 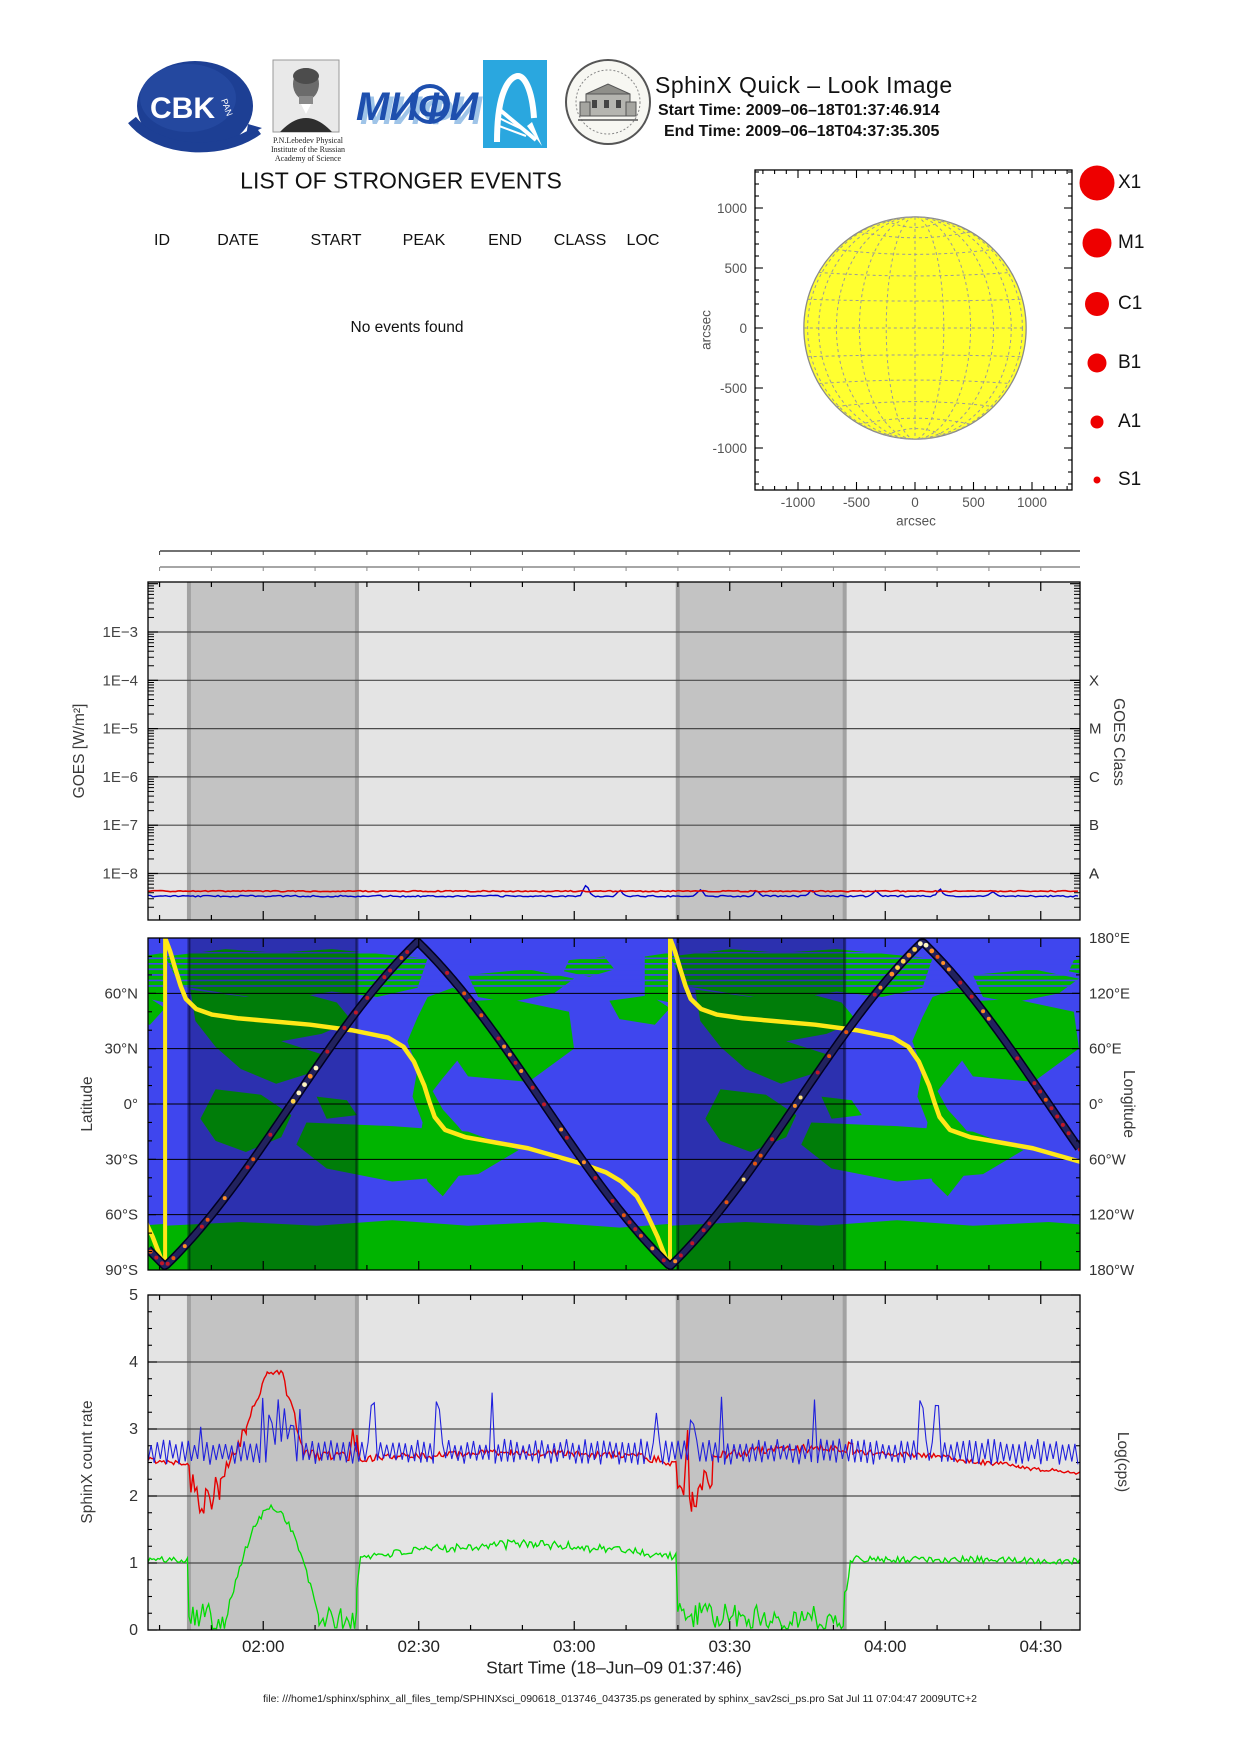 What do you see at coordinates (87, 1104) in the screenshot?
I see `latitude-label: Latitude` at bounding box center [87, 1104].